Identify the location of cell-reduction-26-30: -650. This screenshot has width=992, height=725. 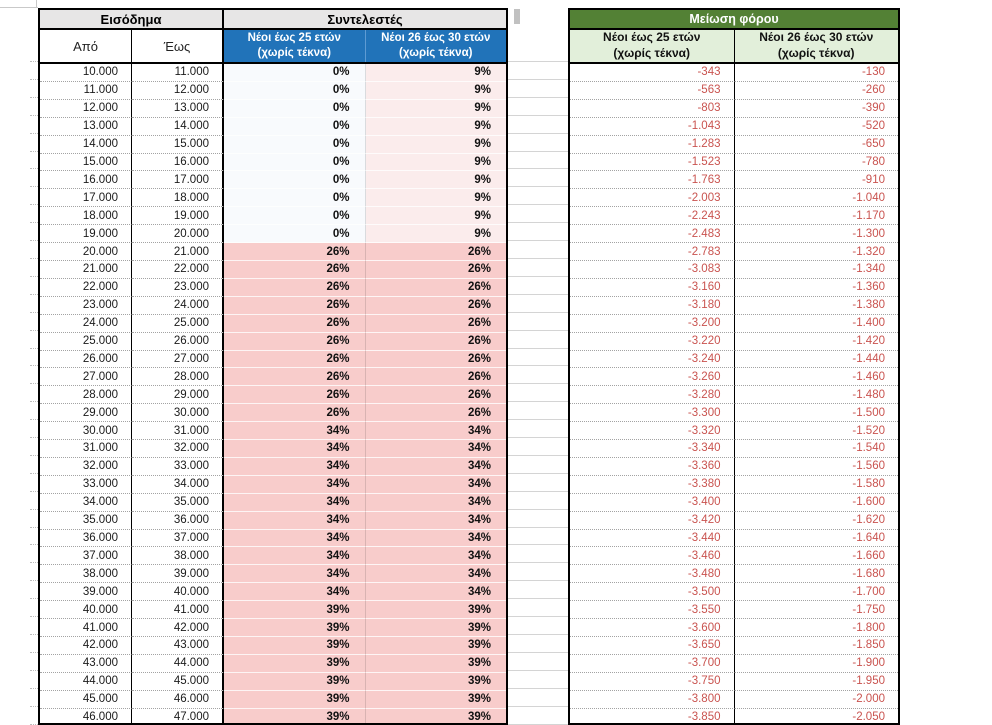
(816, 144).